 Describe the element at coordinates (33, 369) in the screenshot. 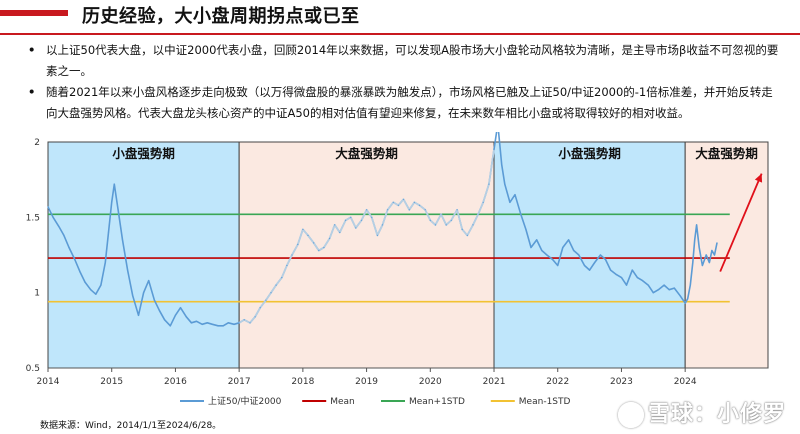

I see `y-tick-label: 0.5` at that location.